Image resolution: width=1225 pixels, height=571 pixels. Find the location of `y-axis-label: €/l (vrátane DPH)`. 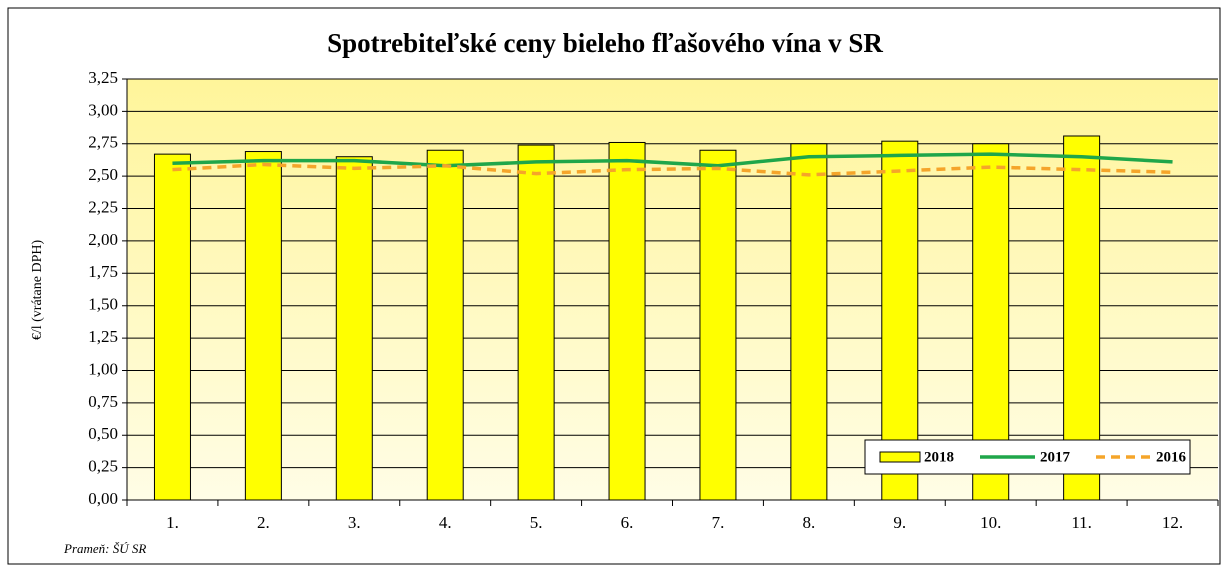

y-axis-label: €/l (vrátane DPH) is located at coordinates (37, 290).